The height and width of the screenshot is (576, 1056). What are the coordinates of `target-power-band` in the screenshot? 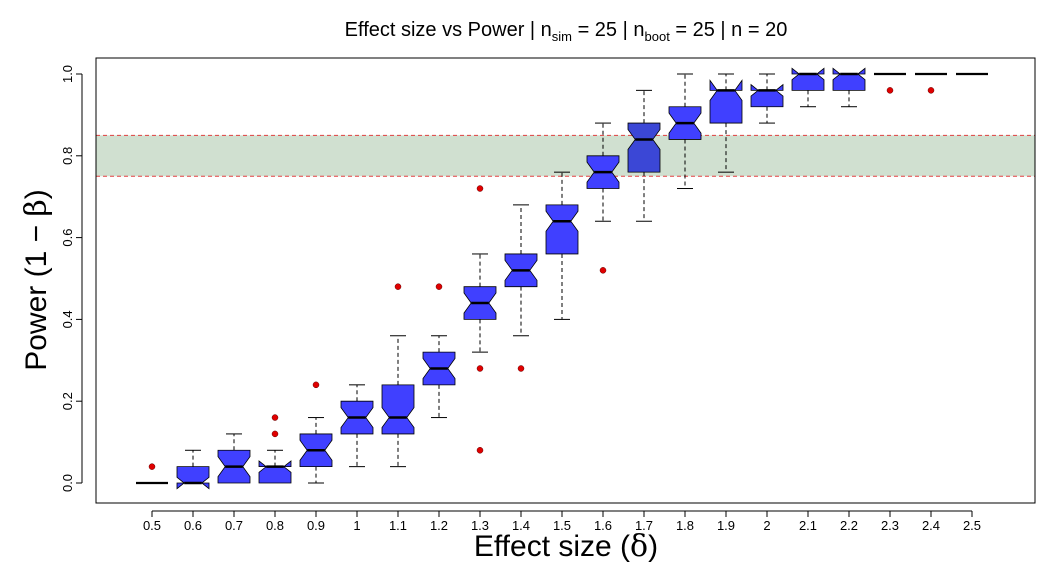 It's located at (565, 155).